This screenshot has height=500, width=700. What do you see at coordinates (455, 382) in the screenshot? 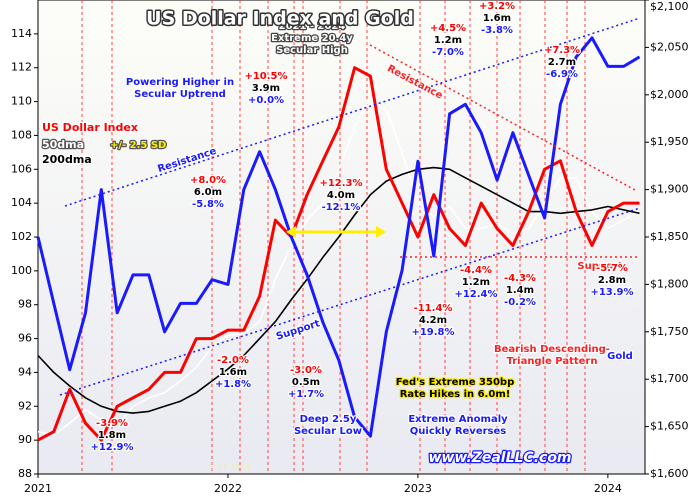
I see `annotation-line: Fed's Extreme 350bp` at bounding box center [455, 382].